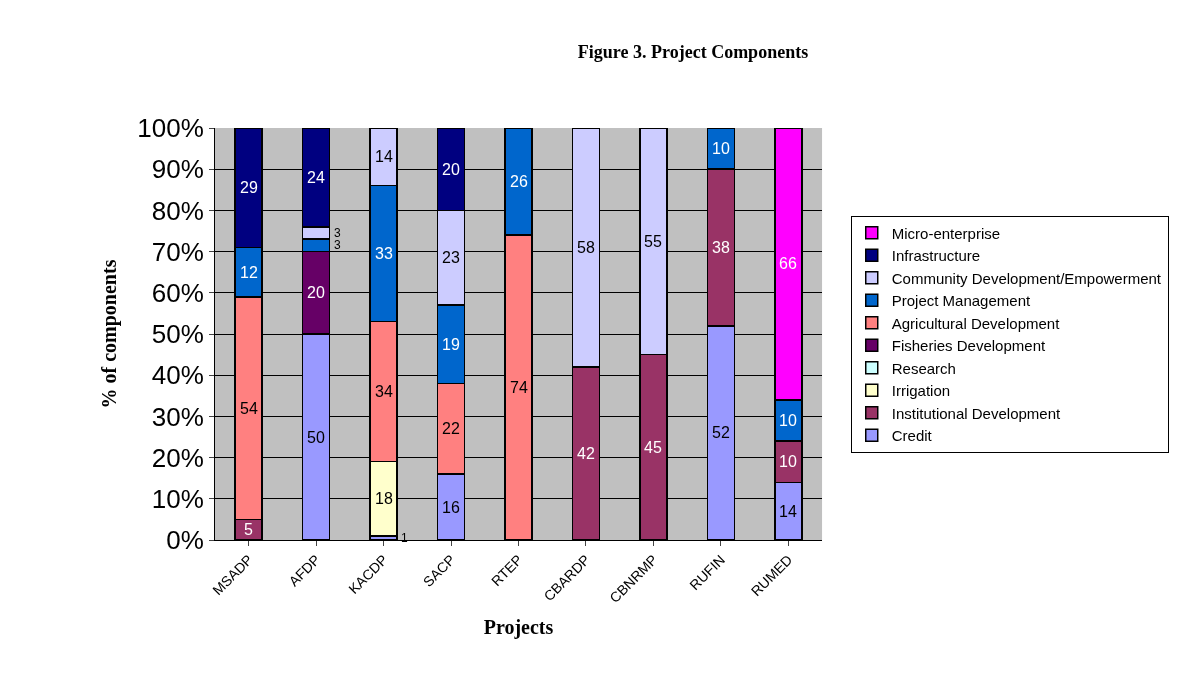 The image size is (1181, 677). Describe the element at coordinates (177, 457) in the screenshot. I see `y-tick-label: 20%` at that location.